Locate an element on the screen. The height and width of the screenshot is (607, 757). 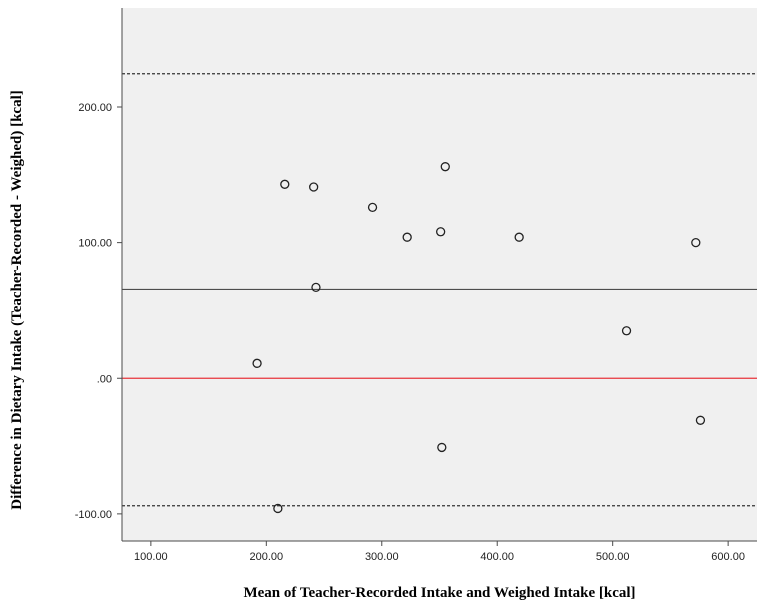
x-tick-label: 100.00 is located at coordinates (151, 557).